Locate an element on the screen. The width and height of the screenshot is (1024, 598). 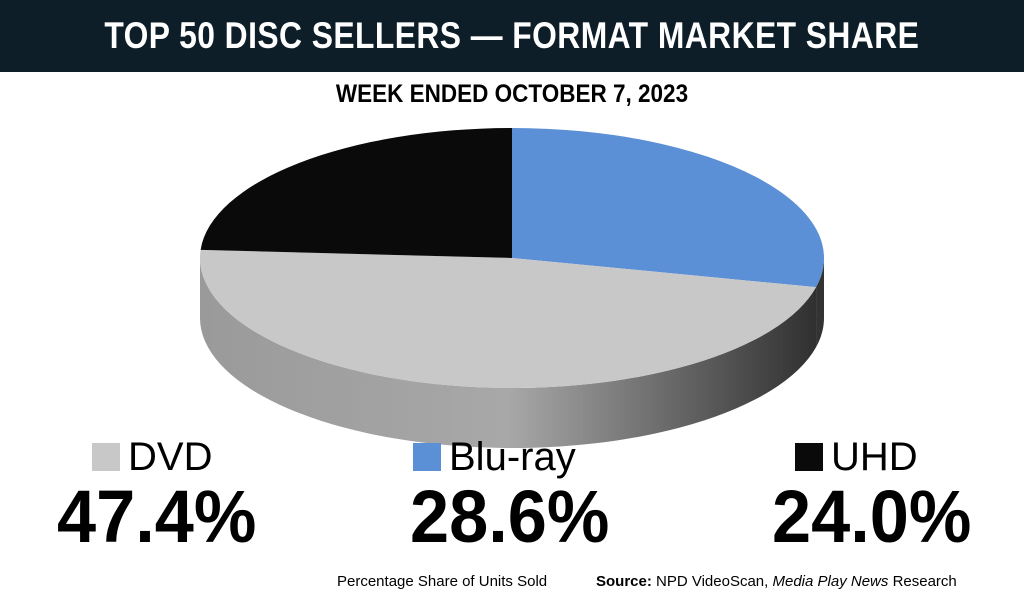
pie-side-bluray is located at coordinates (820, 303).